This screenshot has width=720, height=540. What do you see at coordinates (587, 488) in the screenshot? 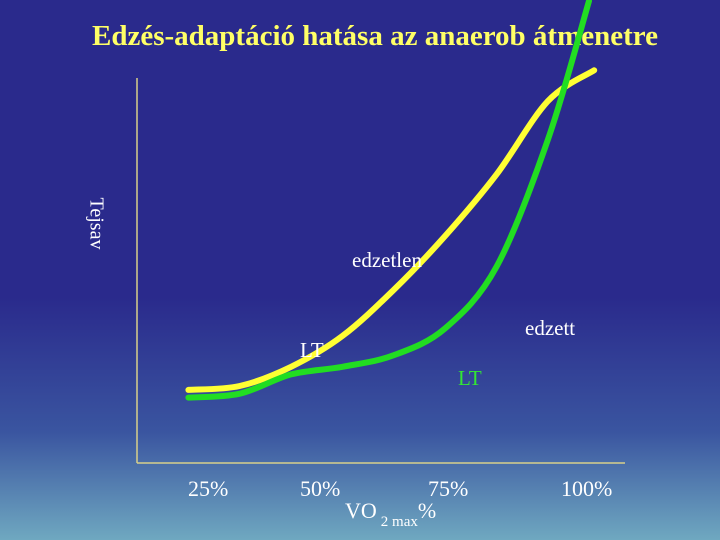
I see `x-tick-100: 100%` at bounding box center [587, 488].